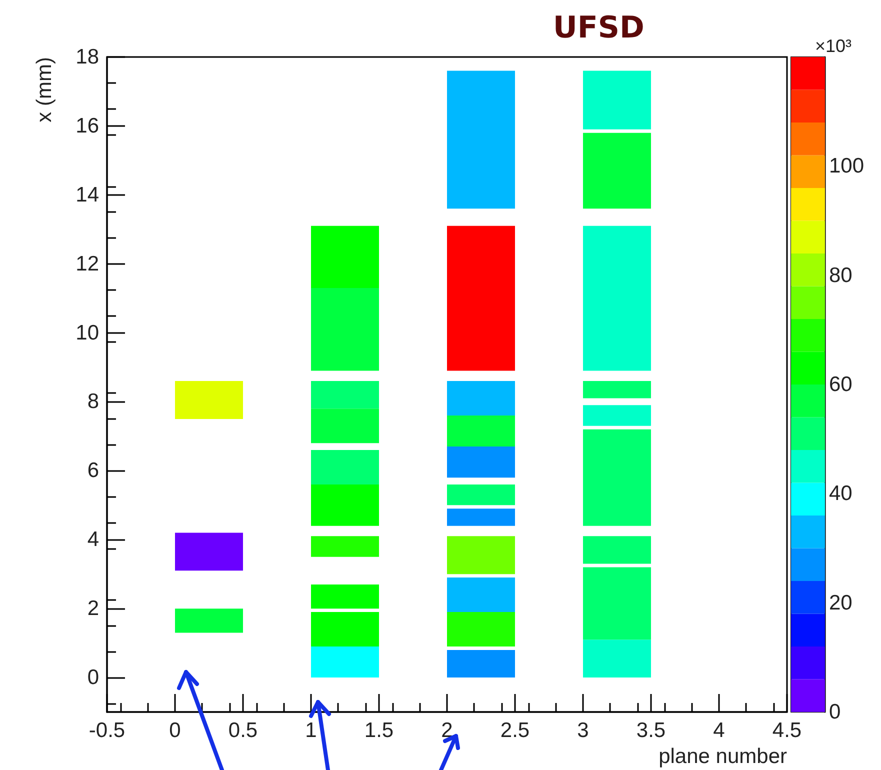  Describe the element at coordinates (719, 730) in the screenshot. I see `x-tick-label: 4` at that location.